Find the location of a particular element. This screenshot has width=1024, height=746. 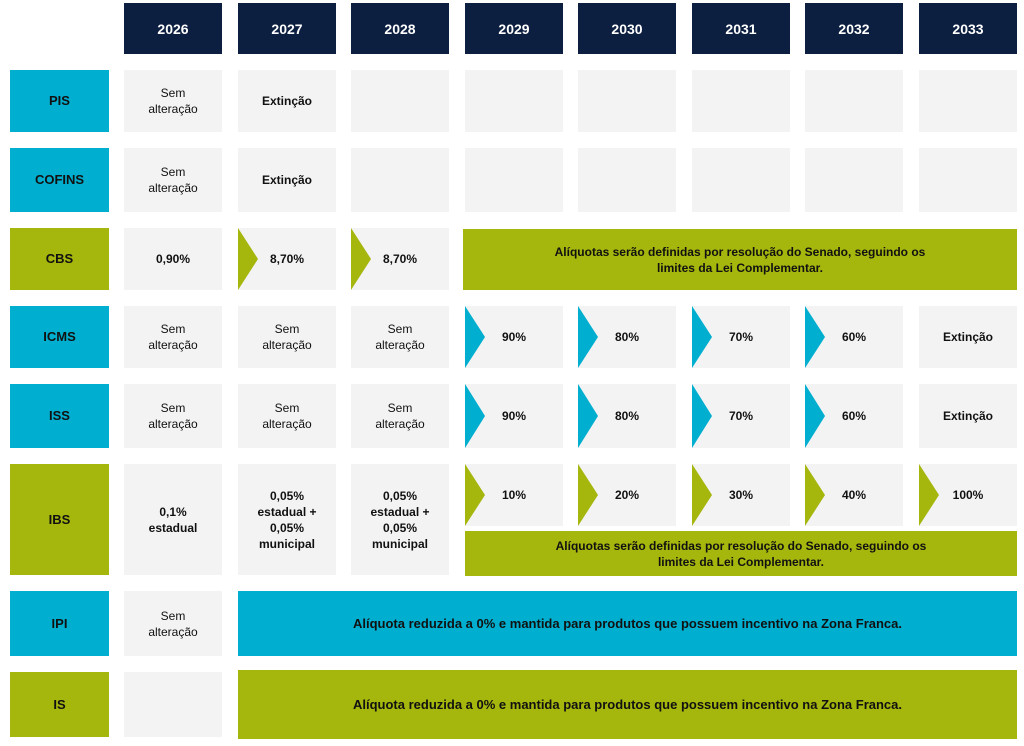

iss-2028: Sem alteração is located at coordinates (400, 416).